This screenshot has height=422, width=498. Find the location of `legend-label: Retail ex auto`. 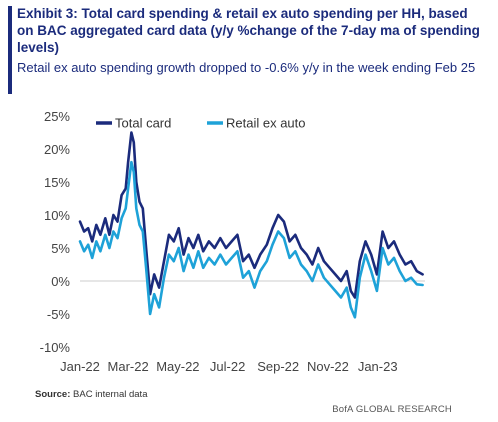

legend-label: Retail ex auto is located at coordinates (266, 123).